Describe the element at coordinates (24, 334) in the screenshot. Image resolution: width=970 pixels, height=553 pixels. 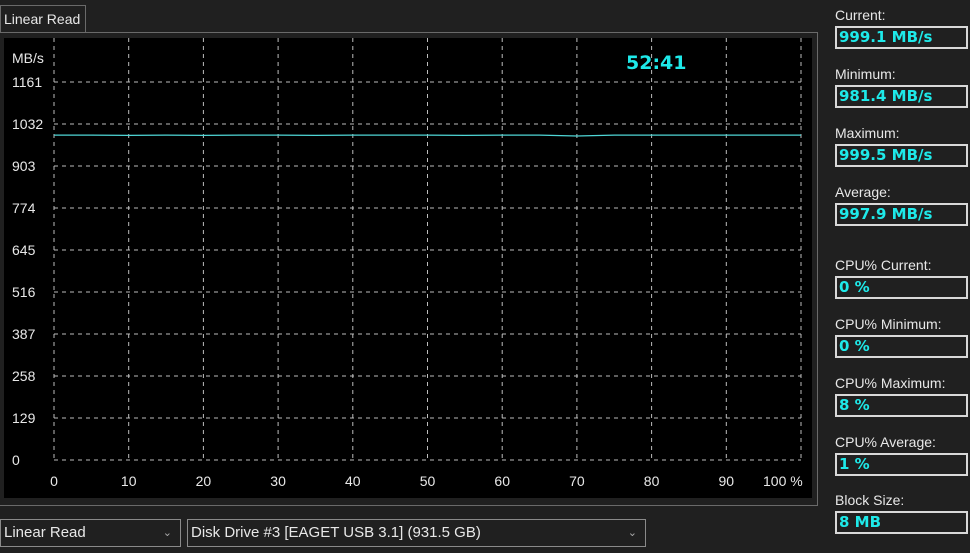
I see `y-tick-label: 387` at that location.